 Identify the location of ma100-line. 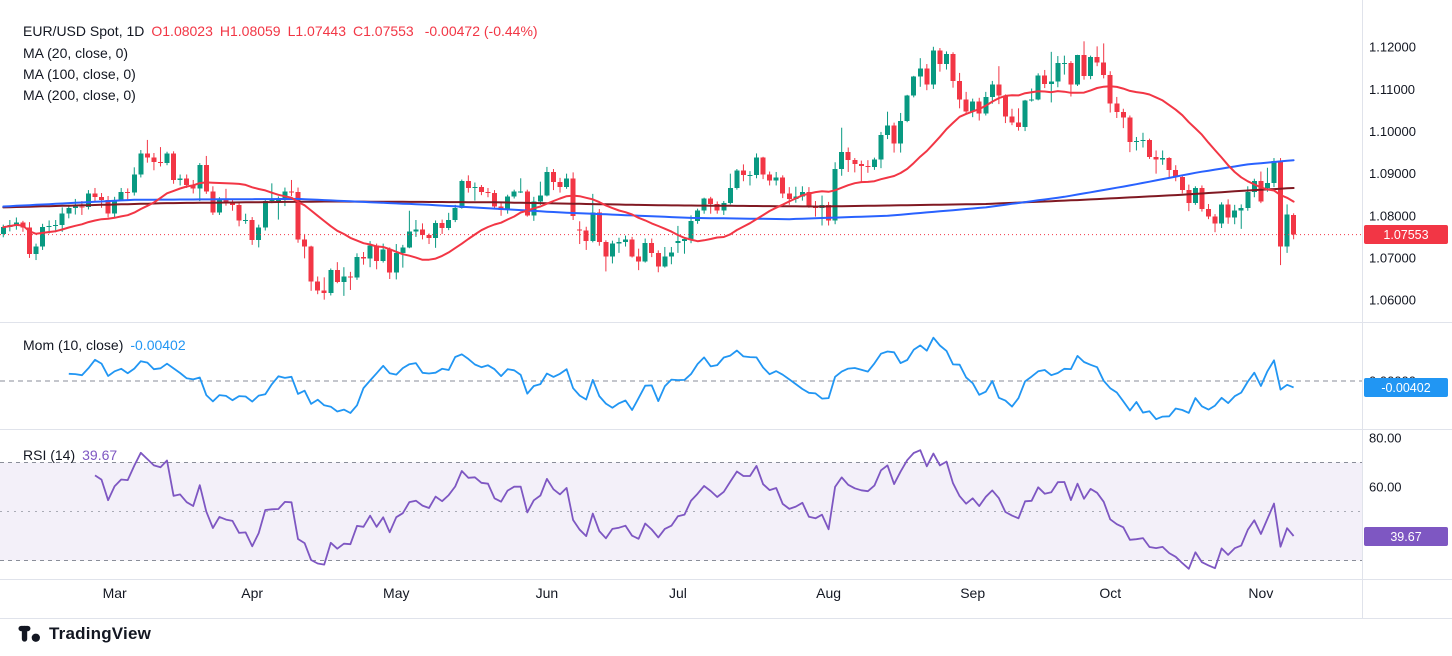
(648, 190).